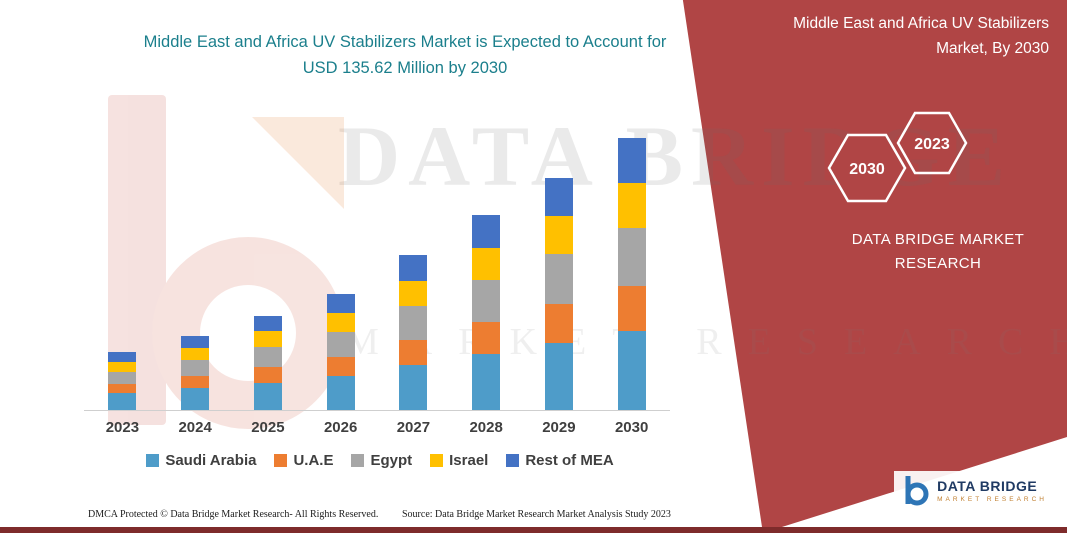 Image resolution: width=1067 pixels, height=533 pixels. I want to click on x-tick-label: 2027, so click(413, 427).